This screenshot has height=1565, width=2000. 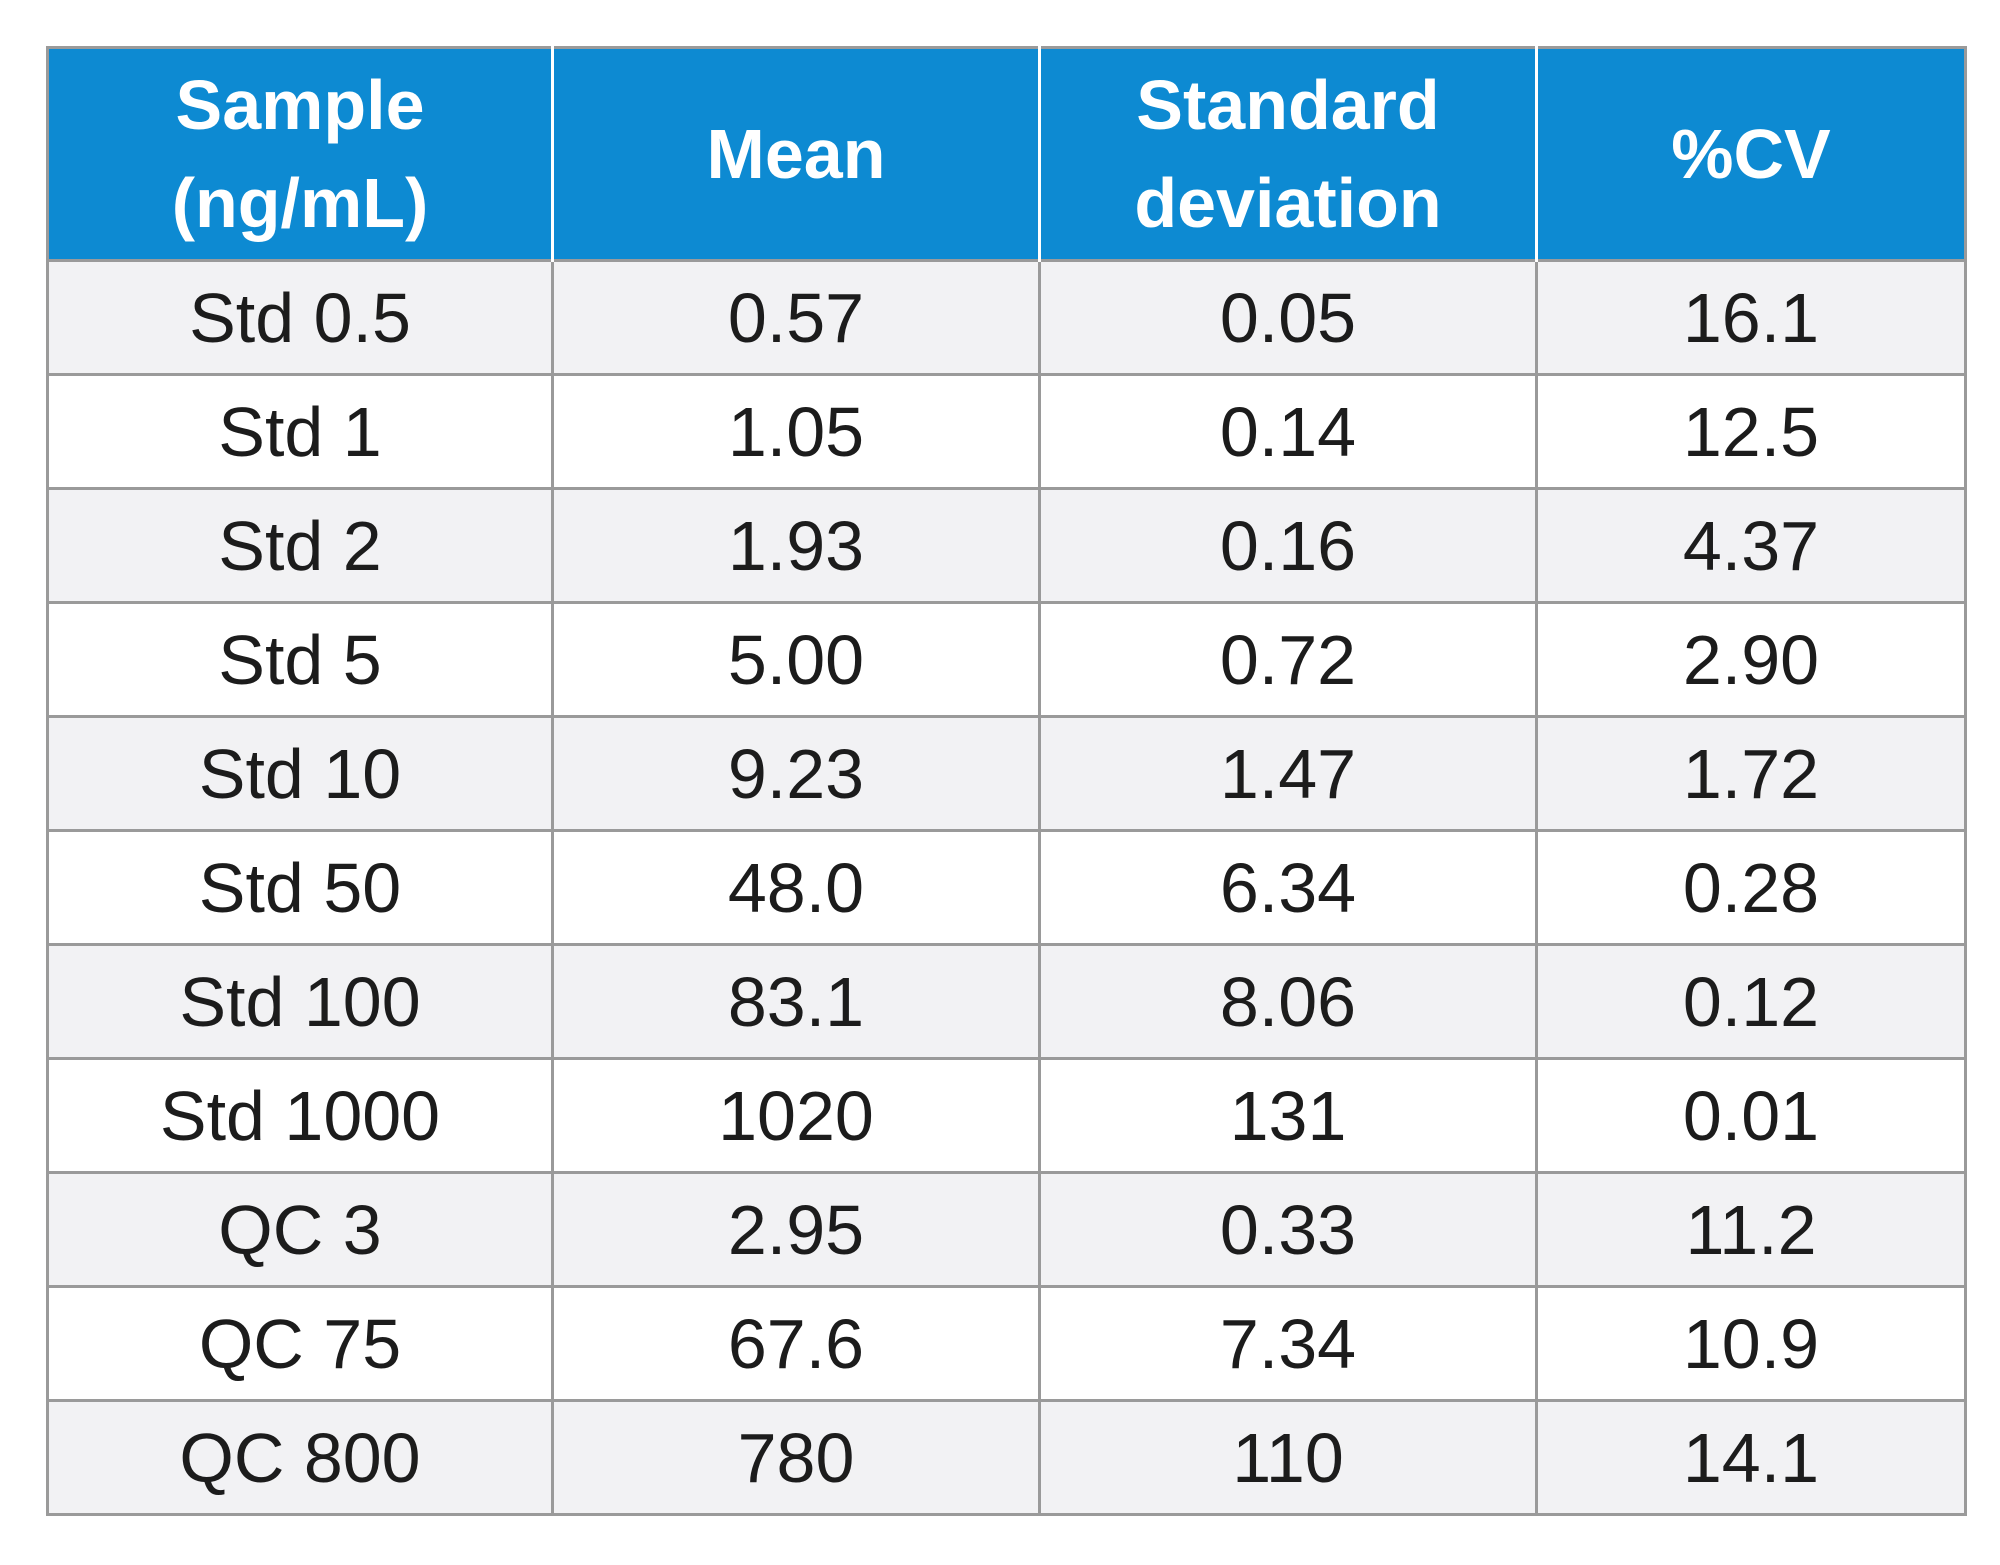 I want to click on cell-cv: 0.01, so click(x=1751, y=1115).